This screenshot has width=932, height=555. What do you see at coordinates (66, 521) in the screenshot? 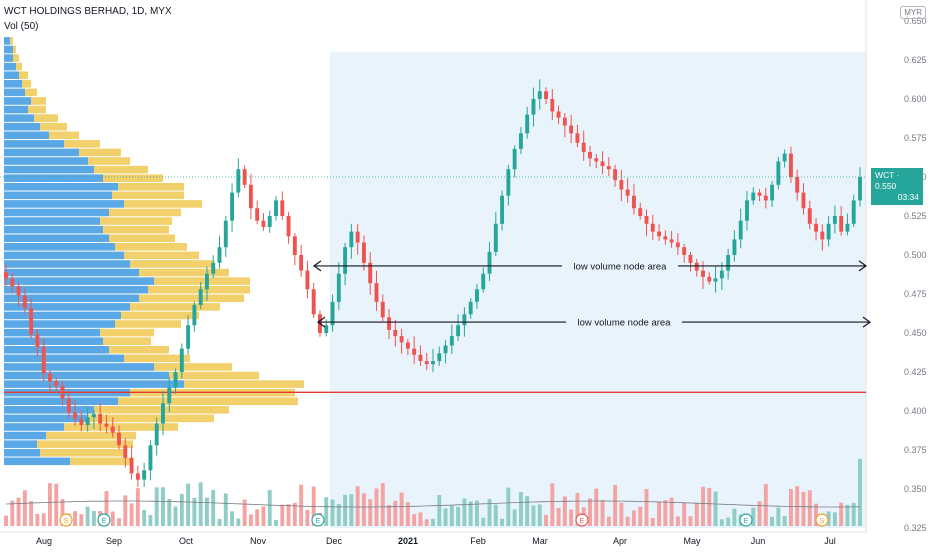
I see `event-marker-label: S` at bounding box center [66, 521].